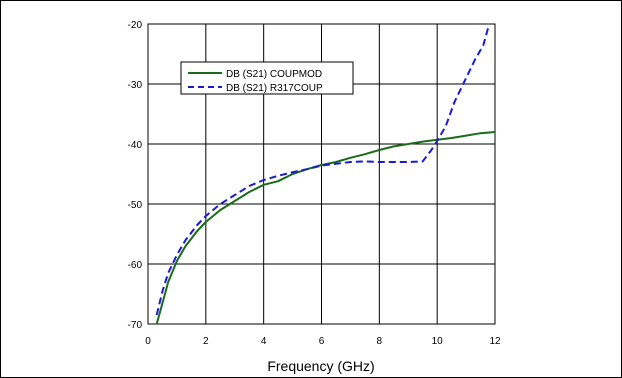  What do you see at coordinates (135, 265) in the screenshot?
I see `y-tick-label: -60` at bounding box center [135, 265].